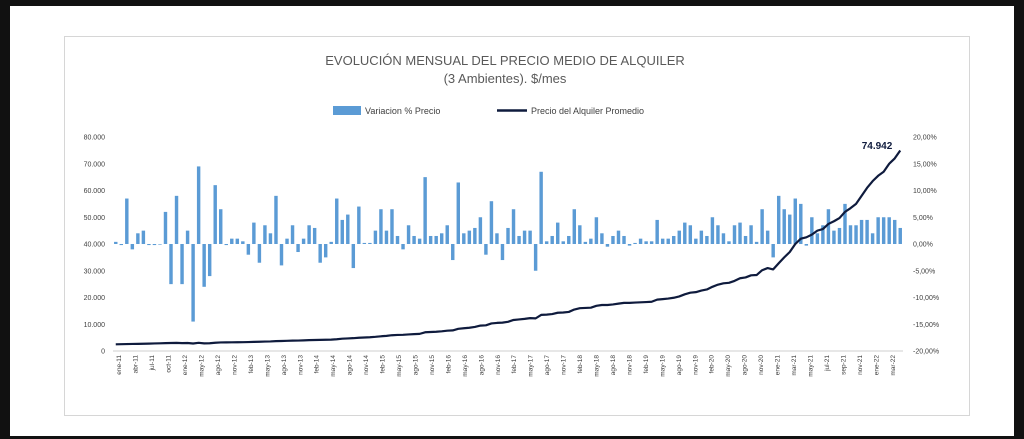 The height and width of the screenshot is (439, 1024). Describe the element at coordinates (761, 365) in the screenshot. I see `x-tick-label: nov-20` at that location.